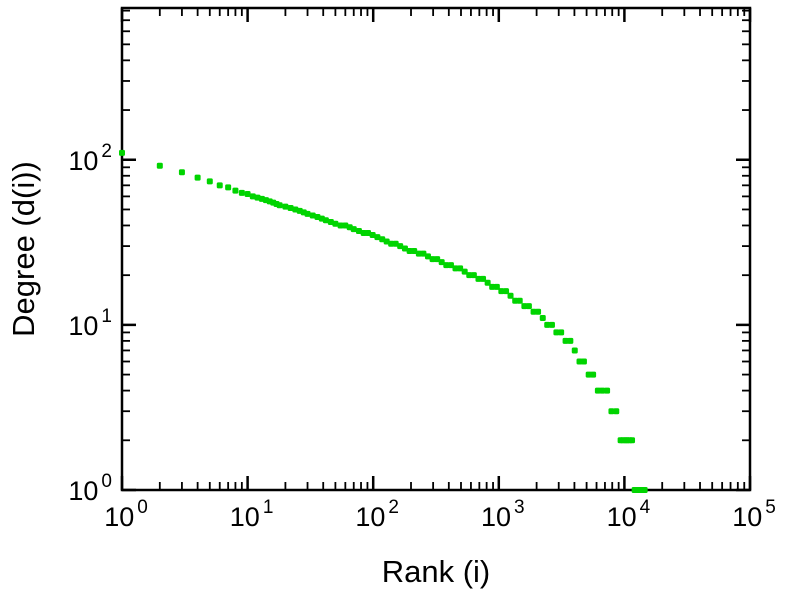  Describe the element at coordinates (754, 514) in the screenshot. I see `tick-label: 10 5` at that location.